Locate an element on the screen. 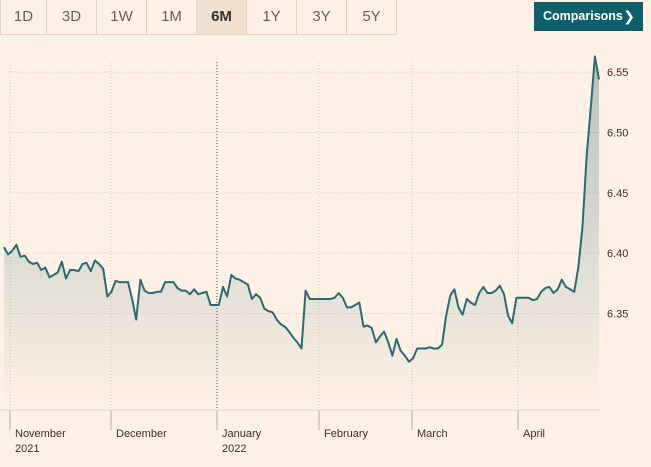 The height and width of the screenshot is (467, 651). range-button-1w: 1W is located at coordinates (122, 17).